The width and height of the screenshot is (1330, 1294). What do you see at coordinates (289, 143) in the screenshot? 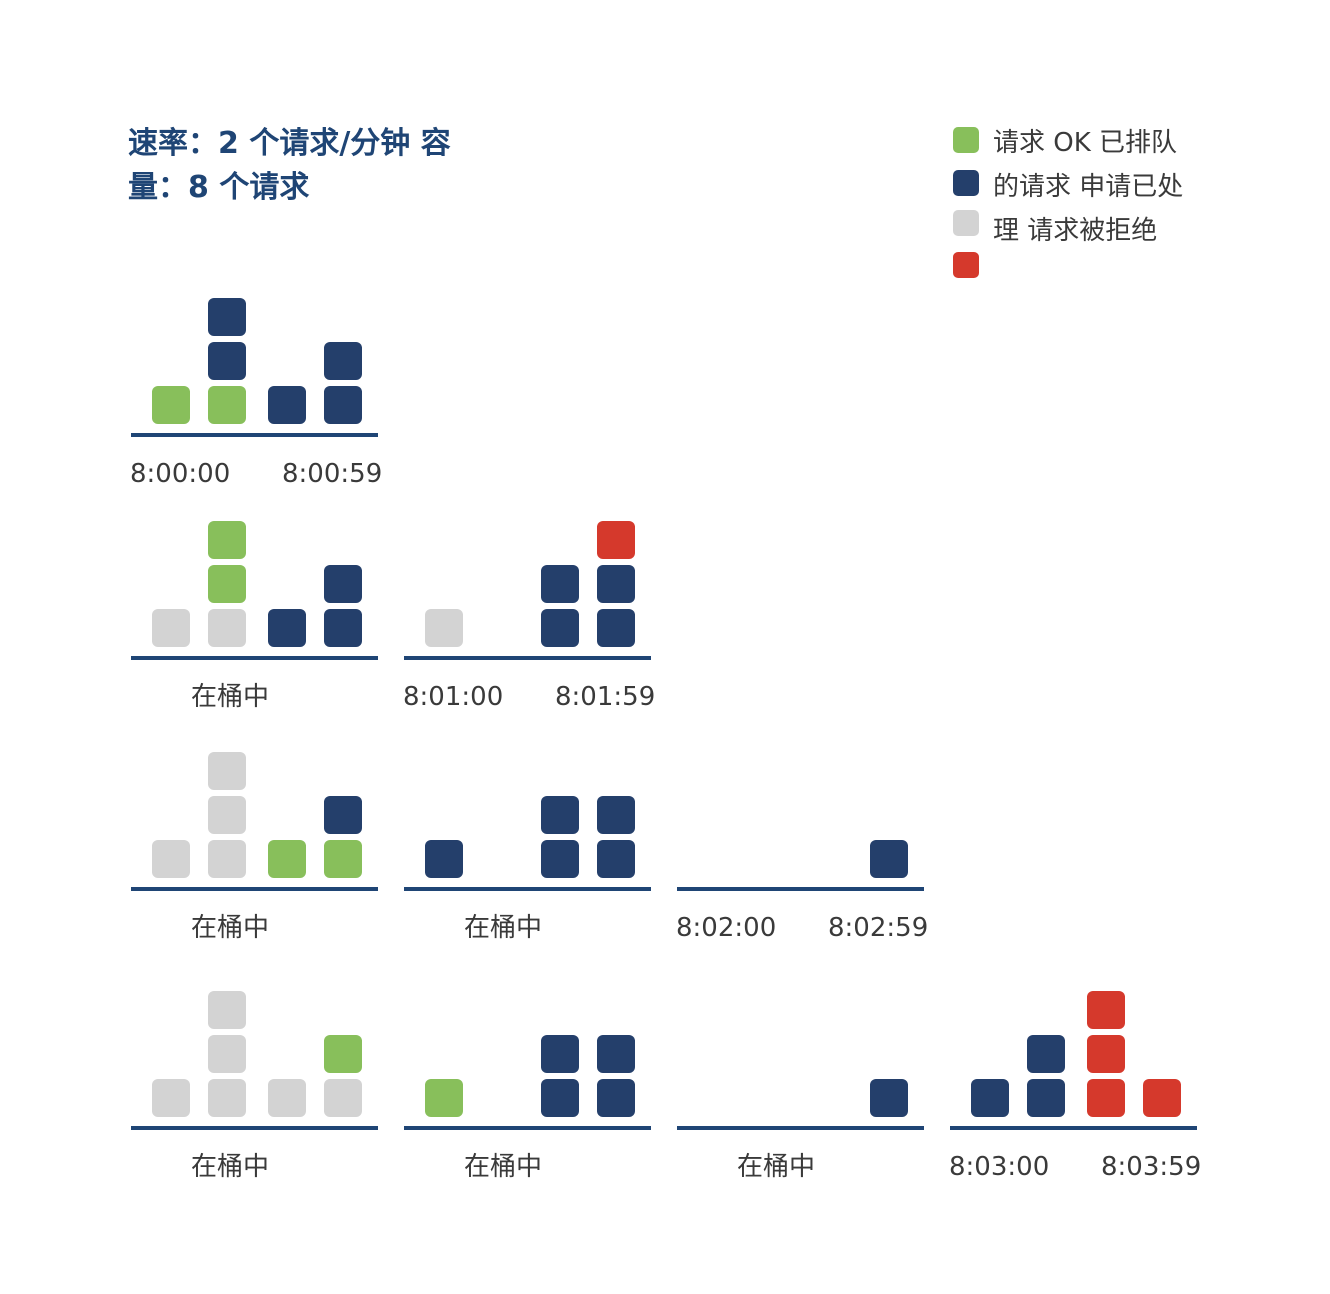
I see `title-line-1: 速率：2 个请求/分钟 容` at bounding box center [289, 143].